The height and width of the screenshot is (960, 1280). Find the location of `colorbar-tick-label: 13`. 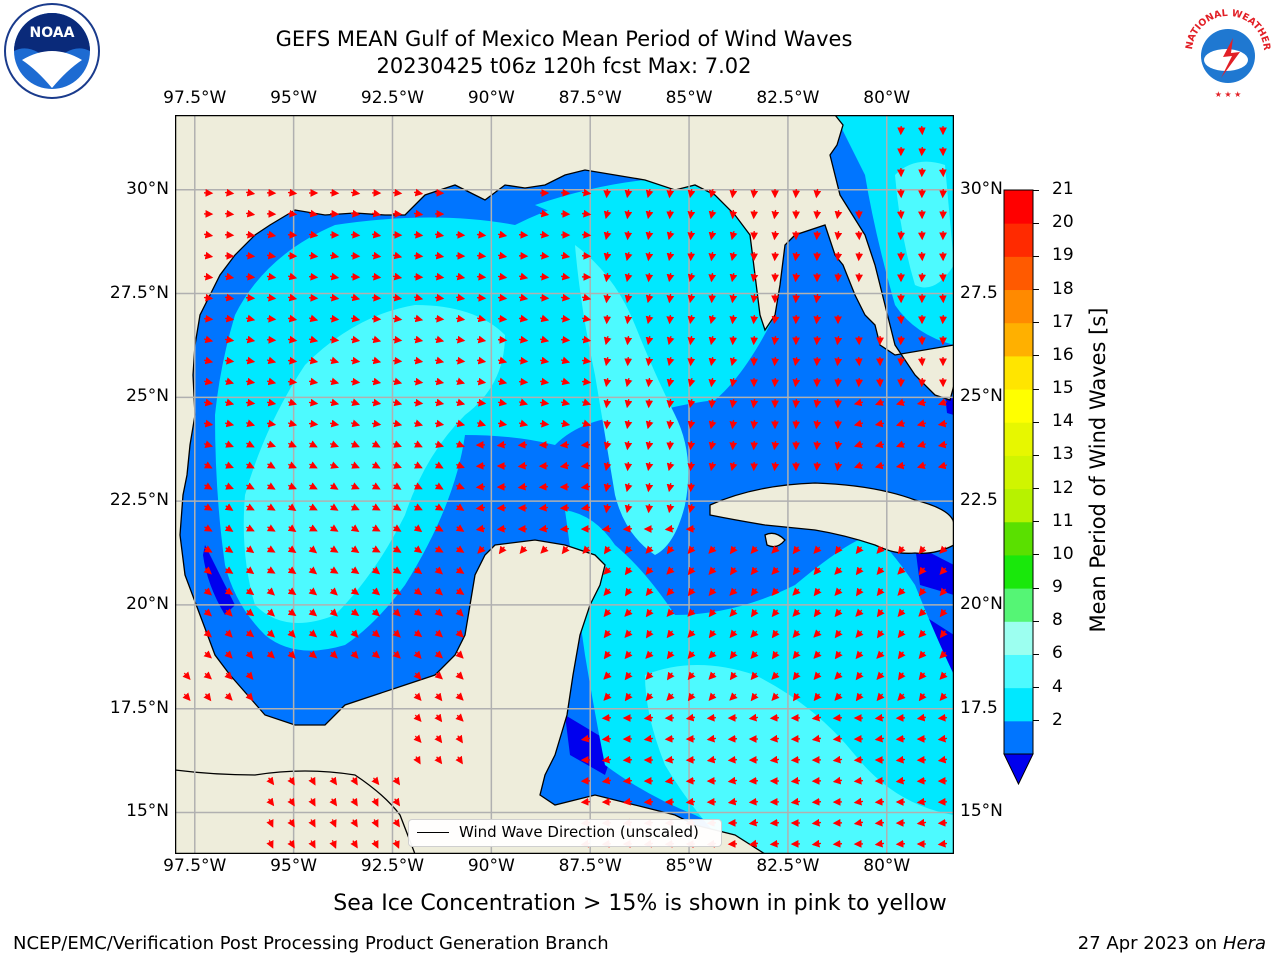

colorbar-tick-label: 13 is located at coordinates (1063, 454).